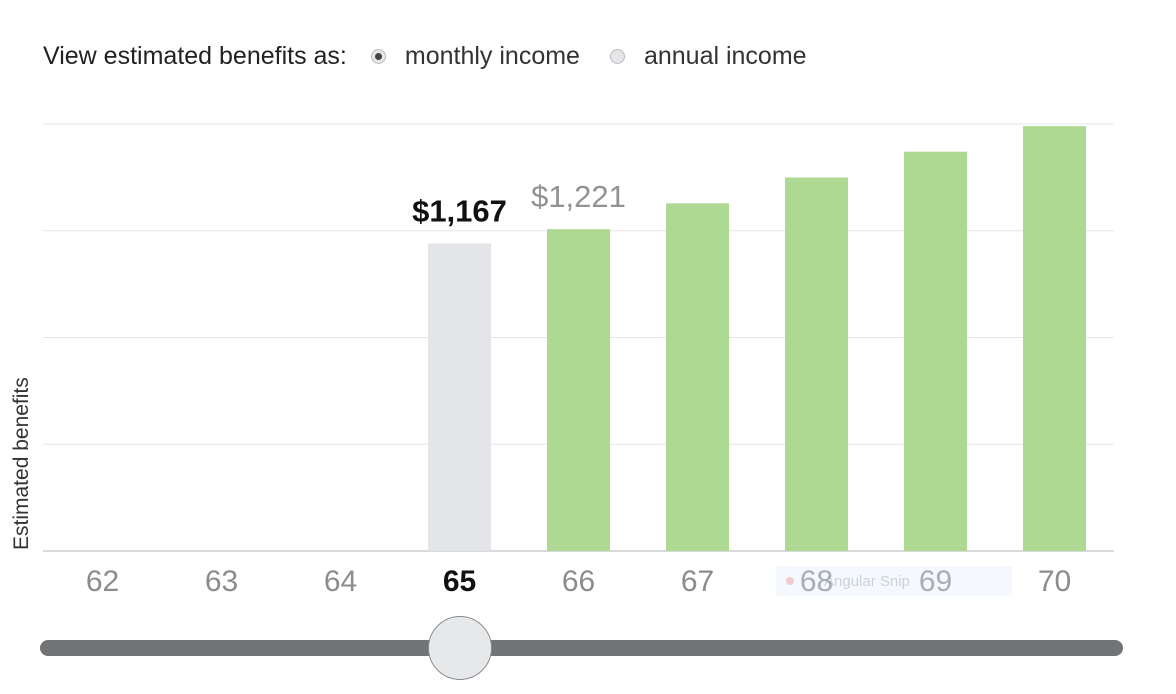  What do you see at coordinates (617, 56) in the screenshot?
I see `annual-income-radio` at bounding box center [617, 56].